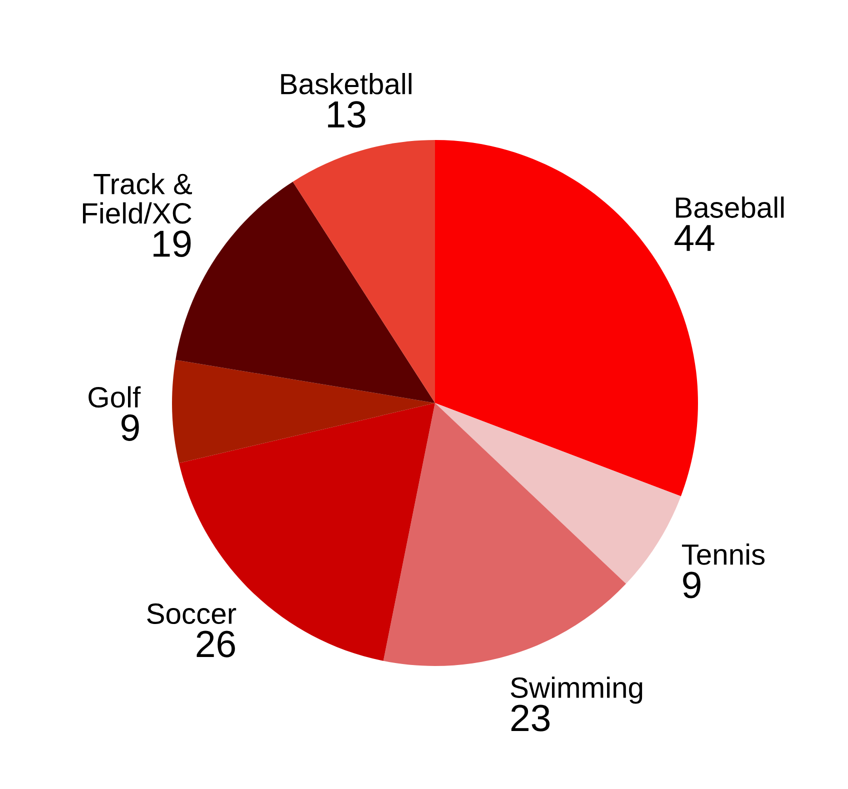  I want to click on slice-label: Soccer, so click(191, 613).